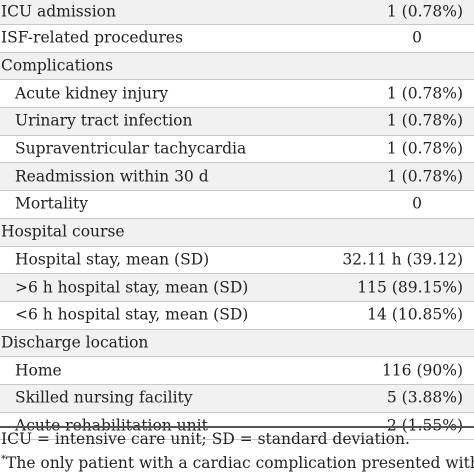 This screenshot has width=474, height=474. What do you see at coordinates (132, 286) in the screenshot?
I see `row-label: >6 h hospital stay, mean (SD)` at bounding box center [132, 286].